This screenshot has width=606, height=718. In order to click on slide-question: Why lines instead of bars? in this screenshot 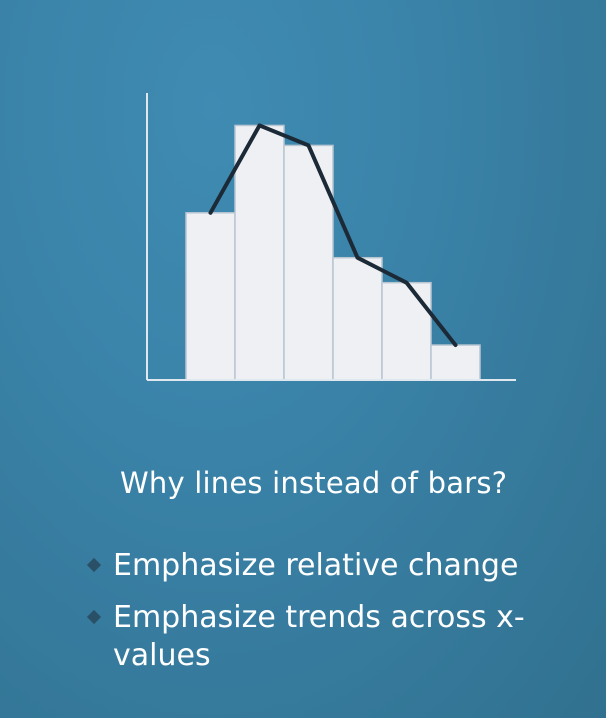, I will do `click(314, 483)`.